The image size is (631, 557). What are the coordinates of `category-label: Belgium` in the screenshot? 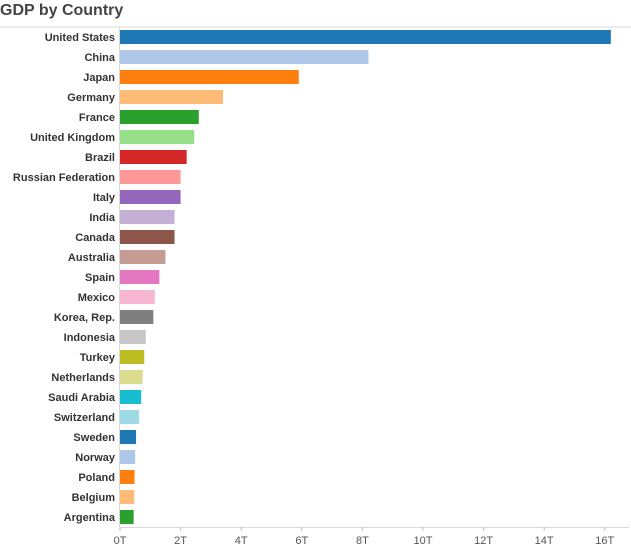 It's located at (94, 498).